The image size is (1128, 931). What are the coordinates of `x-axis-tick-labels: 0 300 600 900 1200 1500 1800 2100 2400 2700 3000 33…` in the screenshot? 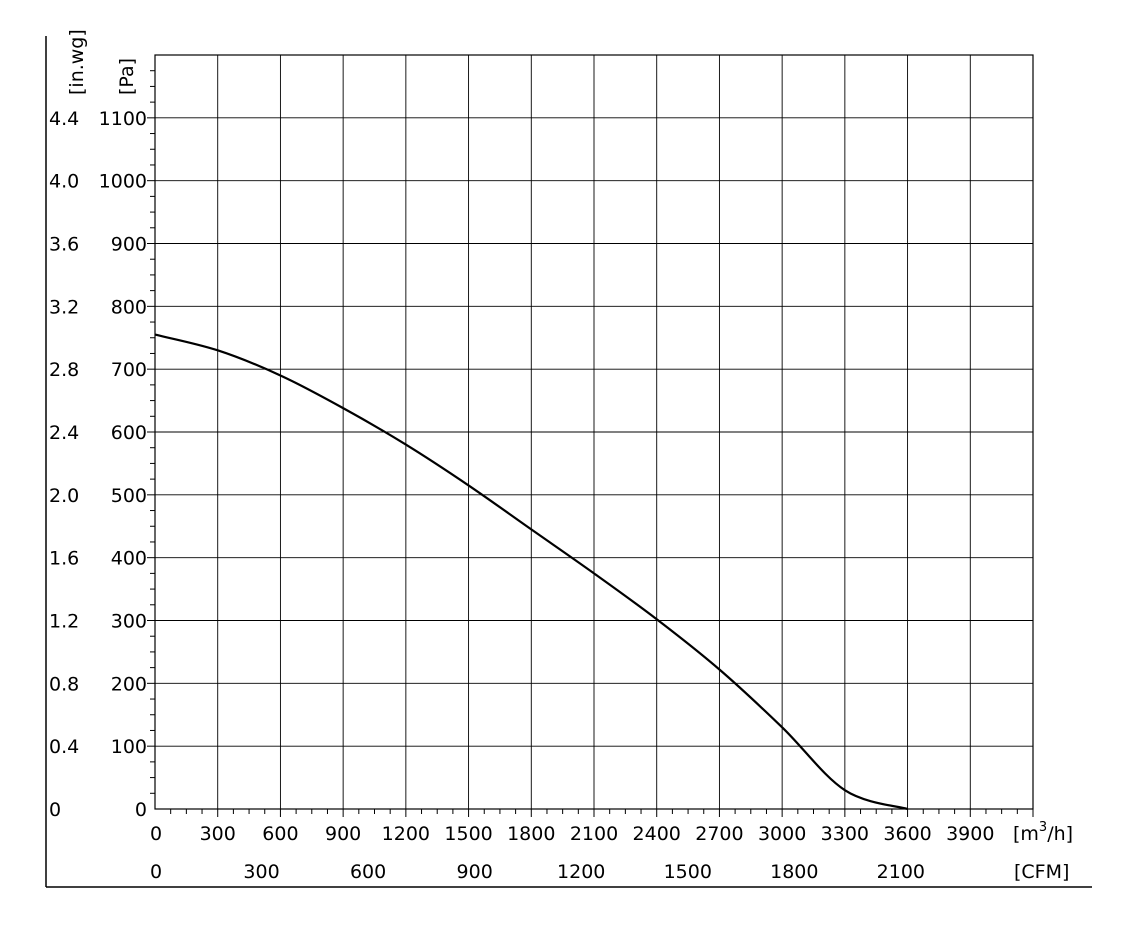 It's located at (572, 853).